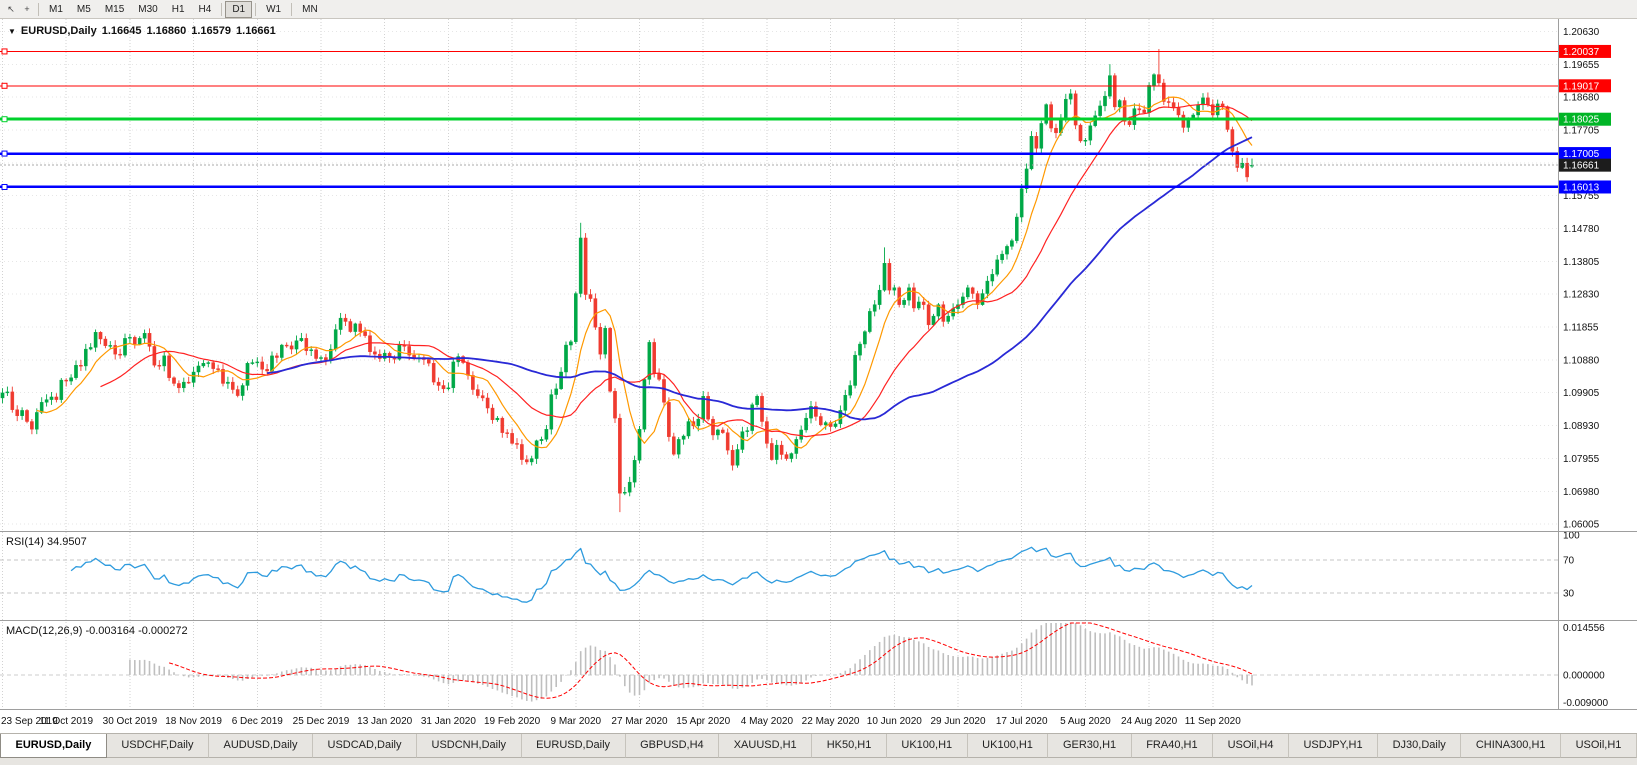 The width and height of the screenshot is (1637, 765). Describe the element at coordinates (639, 721) in the screenshot. I see `svg-text: 27 Mar 2020` at that location.